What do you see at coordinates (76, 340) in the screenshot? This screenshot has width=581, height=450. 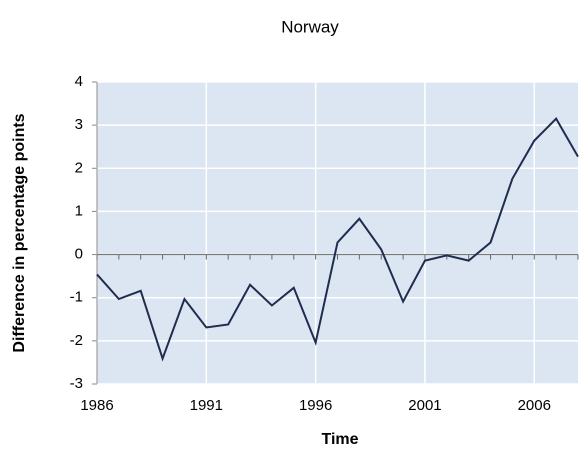 I see `y-tick-label: -2` at bounding box center [76, 340].